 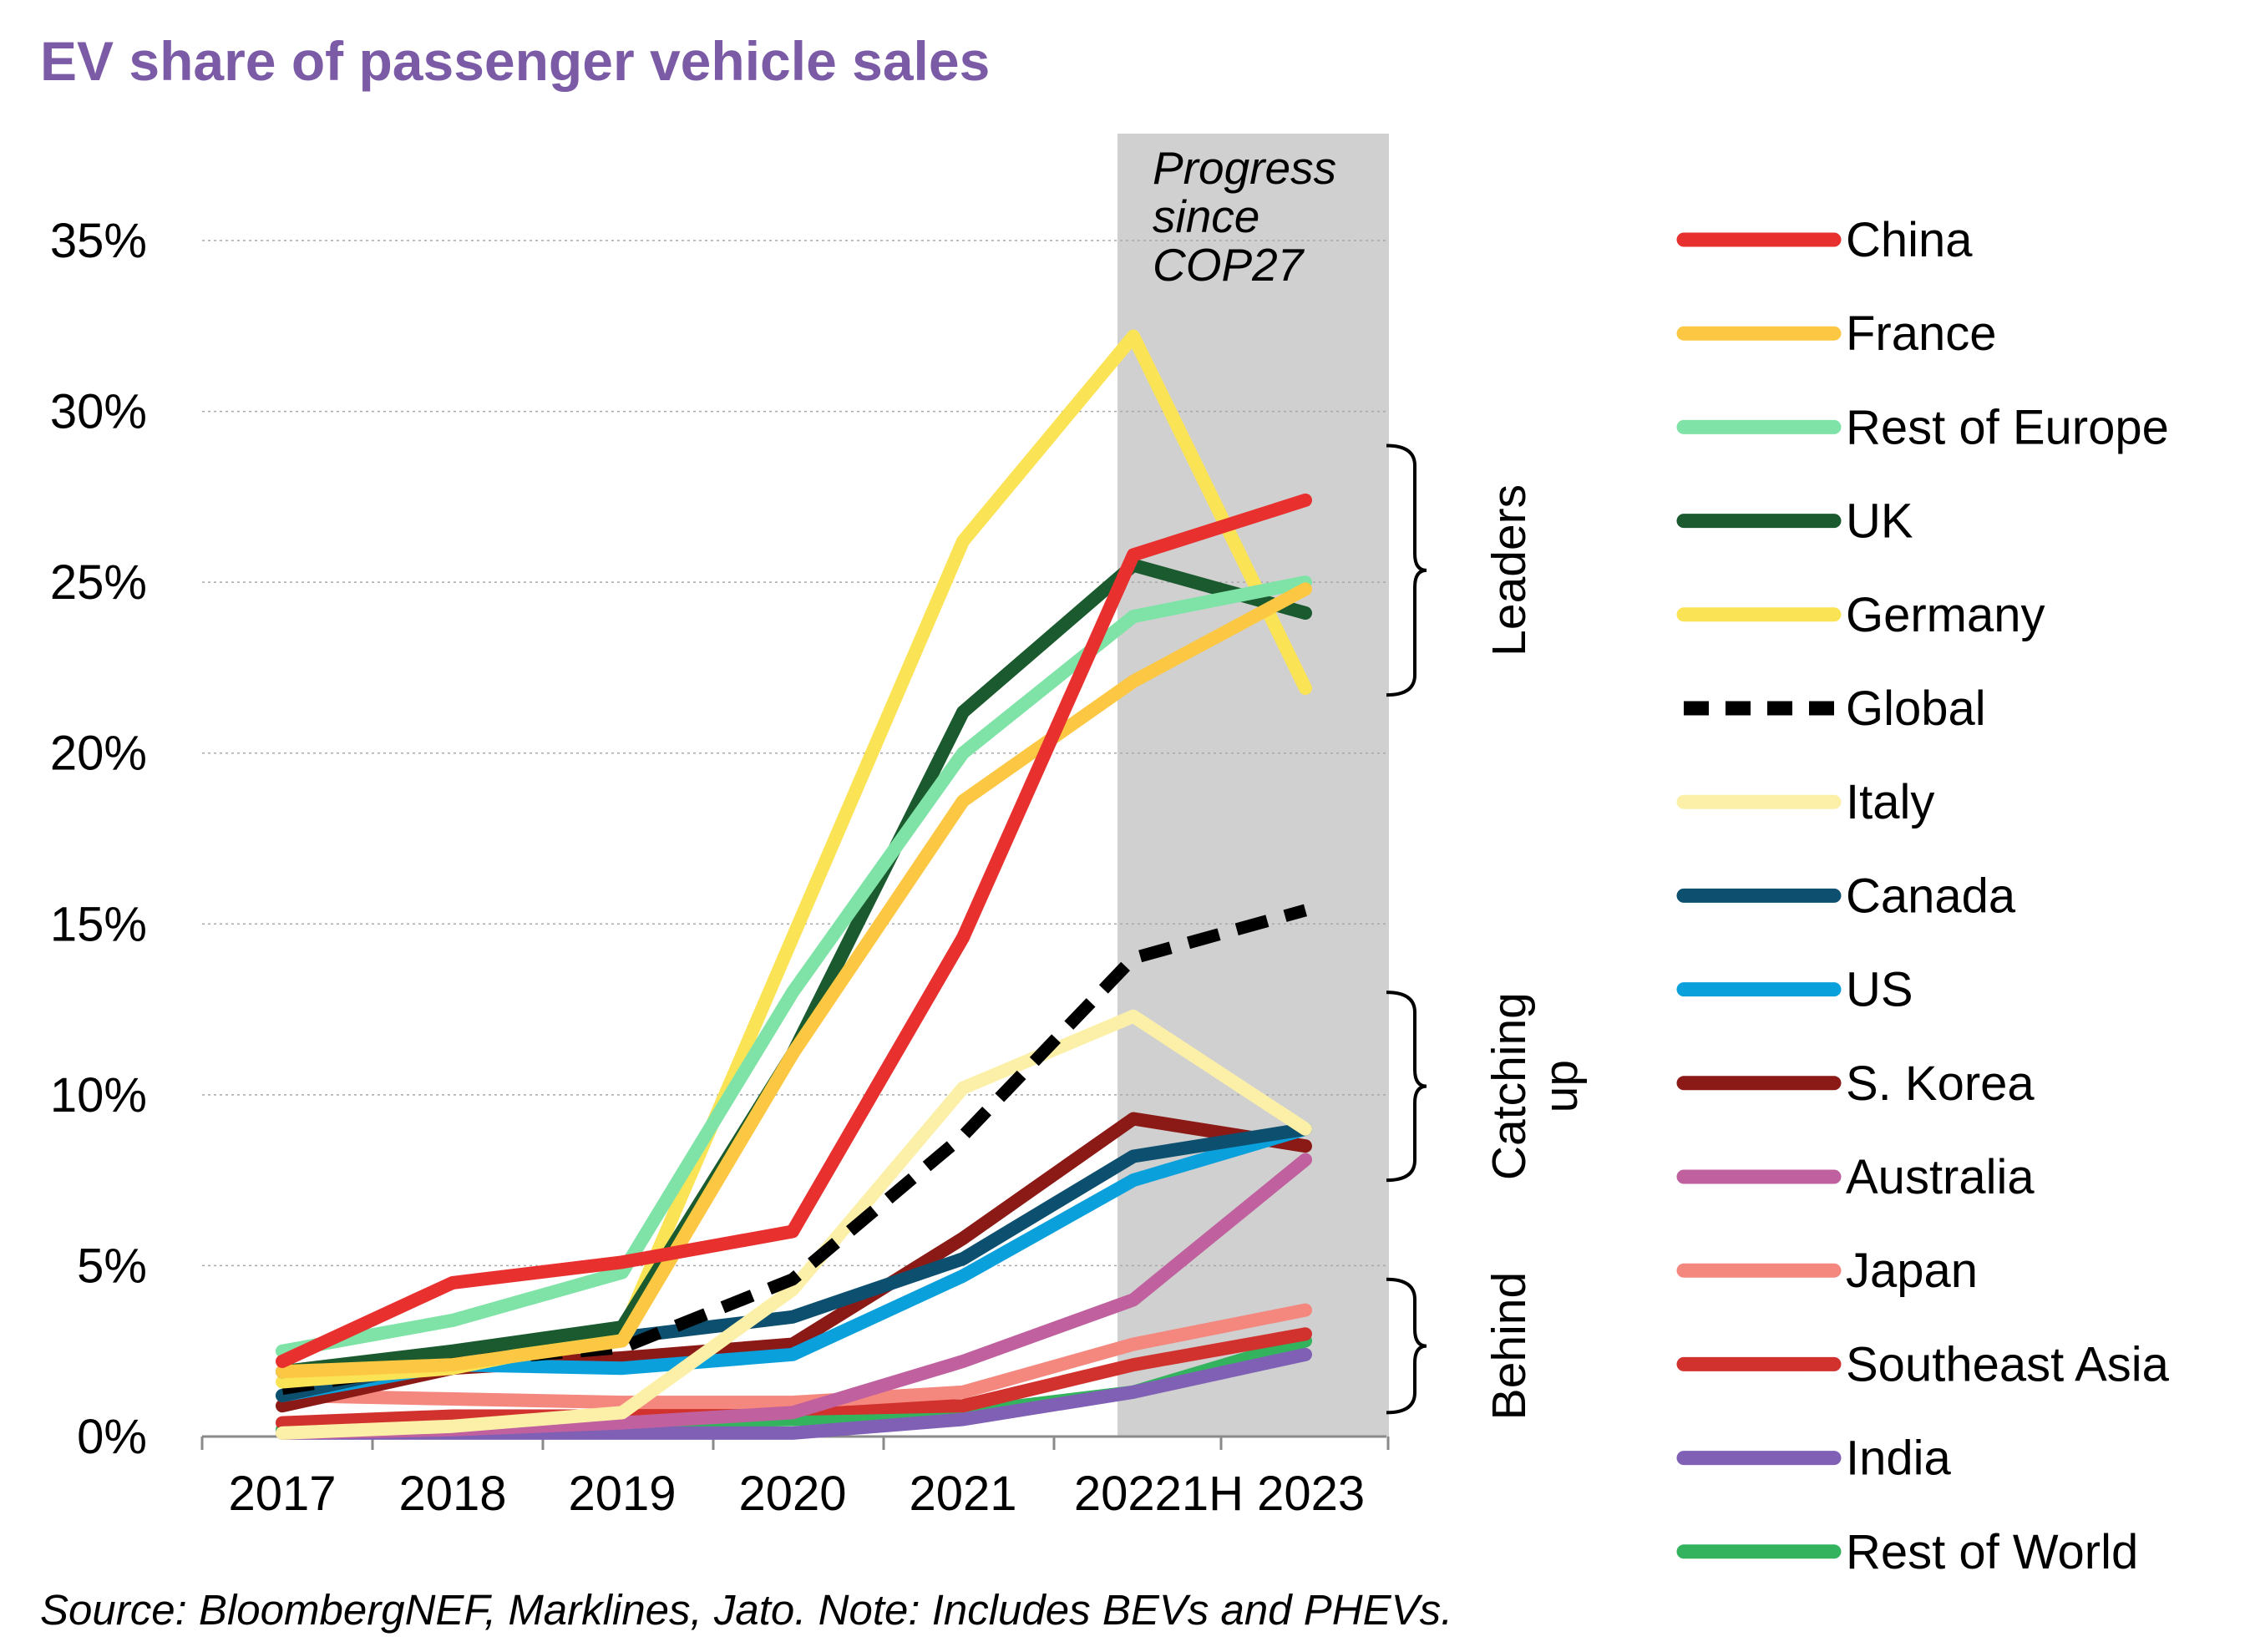 What do you see at coordinates (1992, 1552) in the screenshot?
I see `legend-label: Rest of World` at bounding box center [1992, 1552].